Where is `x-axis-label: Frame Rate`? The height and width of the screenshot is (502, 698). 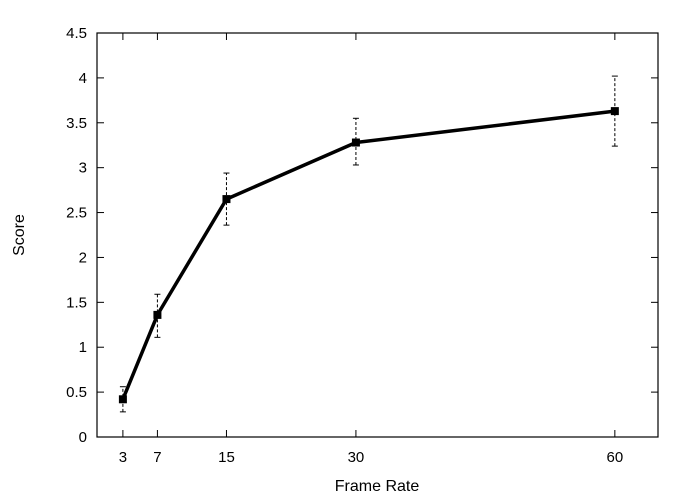 x-axis-label: Frame Rate is located at coordinates (377, 486).